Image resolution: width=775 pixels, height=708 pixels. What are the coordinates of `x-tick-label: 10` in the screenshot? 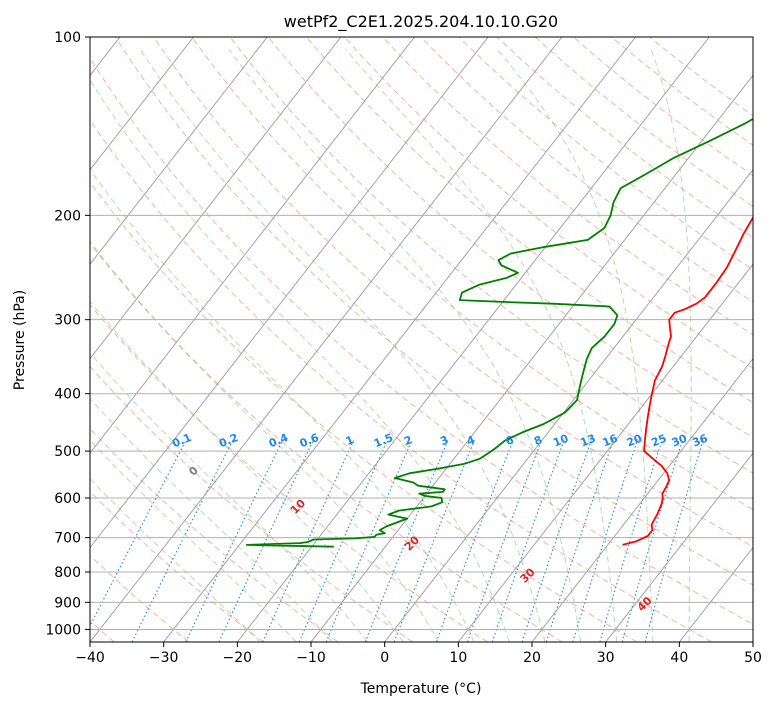 It's located at (458, 658).